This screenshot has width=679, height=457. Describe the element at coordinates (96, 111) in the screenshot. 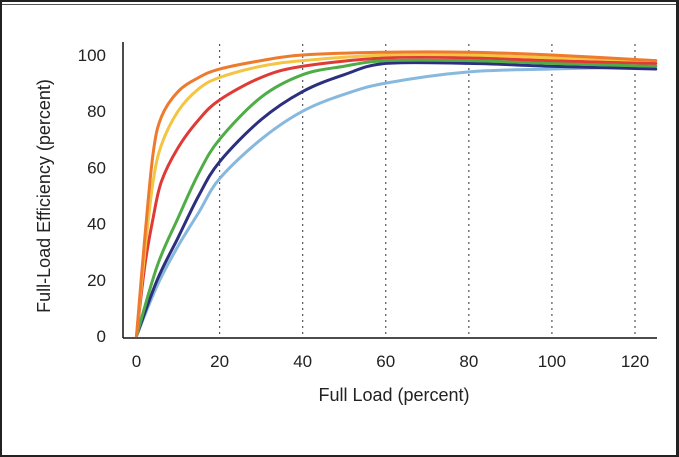

I see `y-tick-label-80: 80` at that location.